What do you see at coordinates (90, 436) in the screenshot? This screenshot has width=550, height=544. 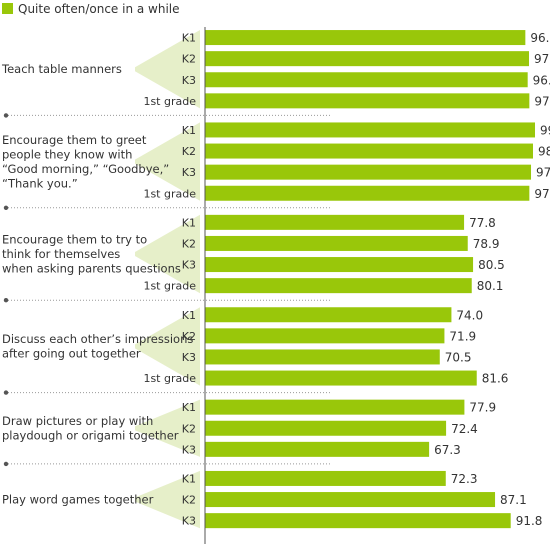 I see `group-label: playdough or origami together` at bounding box center [90, 436].